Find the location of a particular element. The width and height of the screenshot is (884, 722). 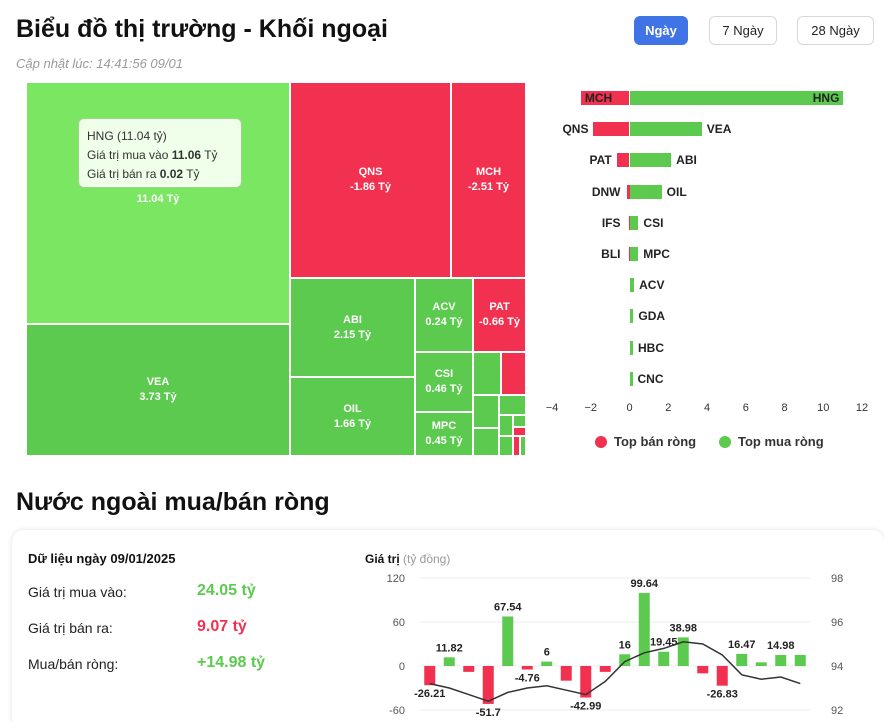

net-section-title: Nước ngoài mua/bán ròng is located at coordinates (173, 502).